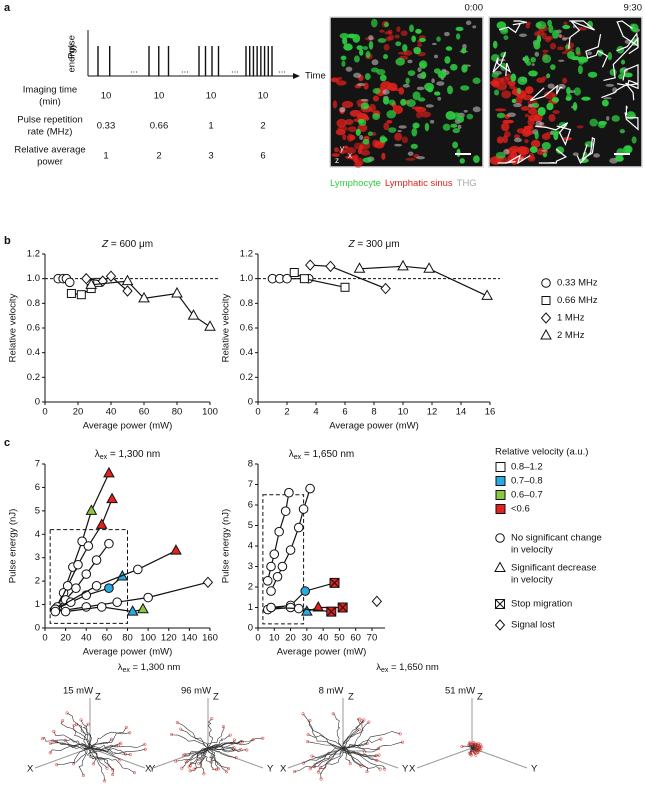  What do you see at coordinates (339, 638) in the screenshot?
I see `x-tick-label: 50` at bounding box center [339, 638].